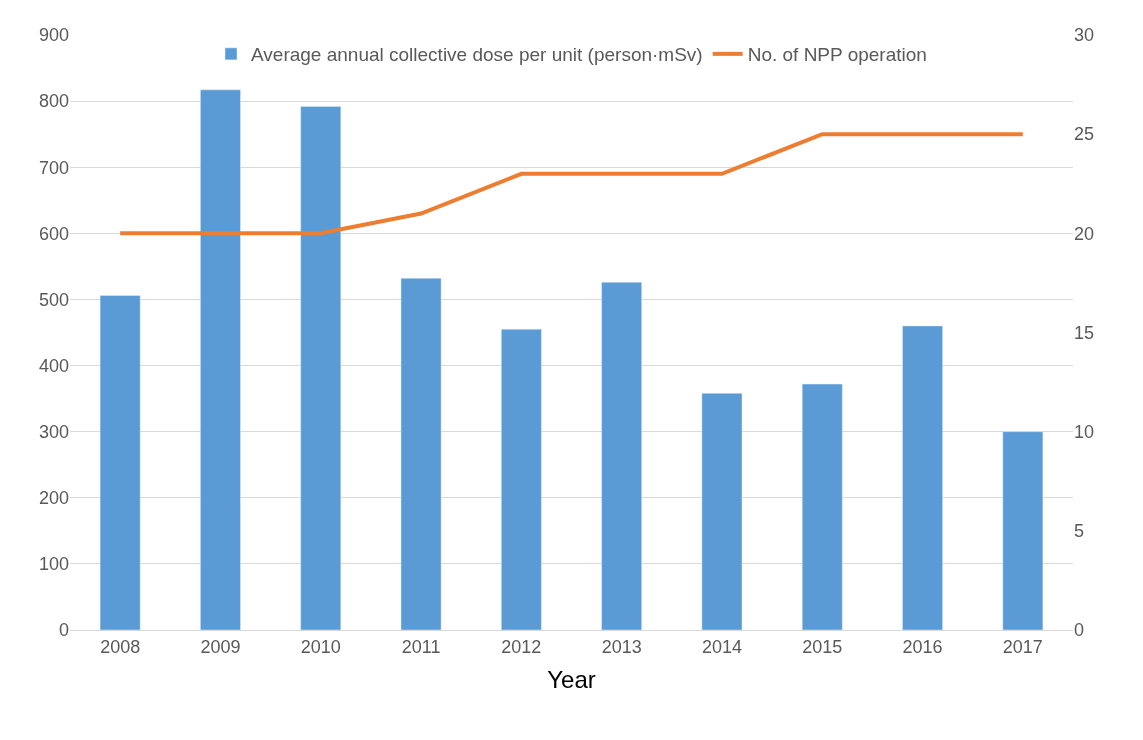 This screenshot has width=1143, height=740. What do you see at coordinates (63, 630) in the screenshot?
I see `y-tick-label: 0` at bounding box center [63, 630].